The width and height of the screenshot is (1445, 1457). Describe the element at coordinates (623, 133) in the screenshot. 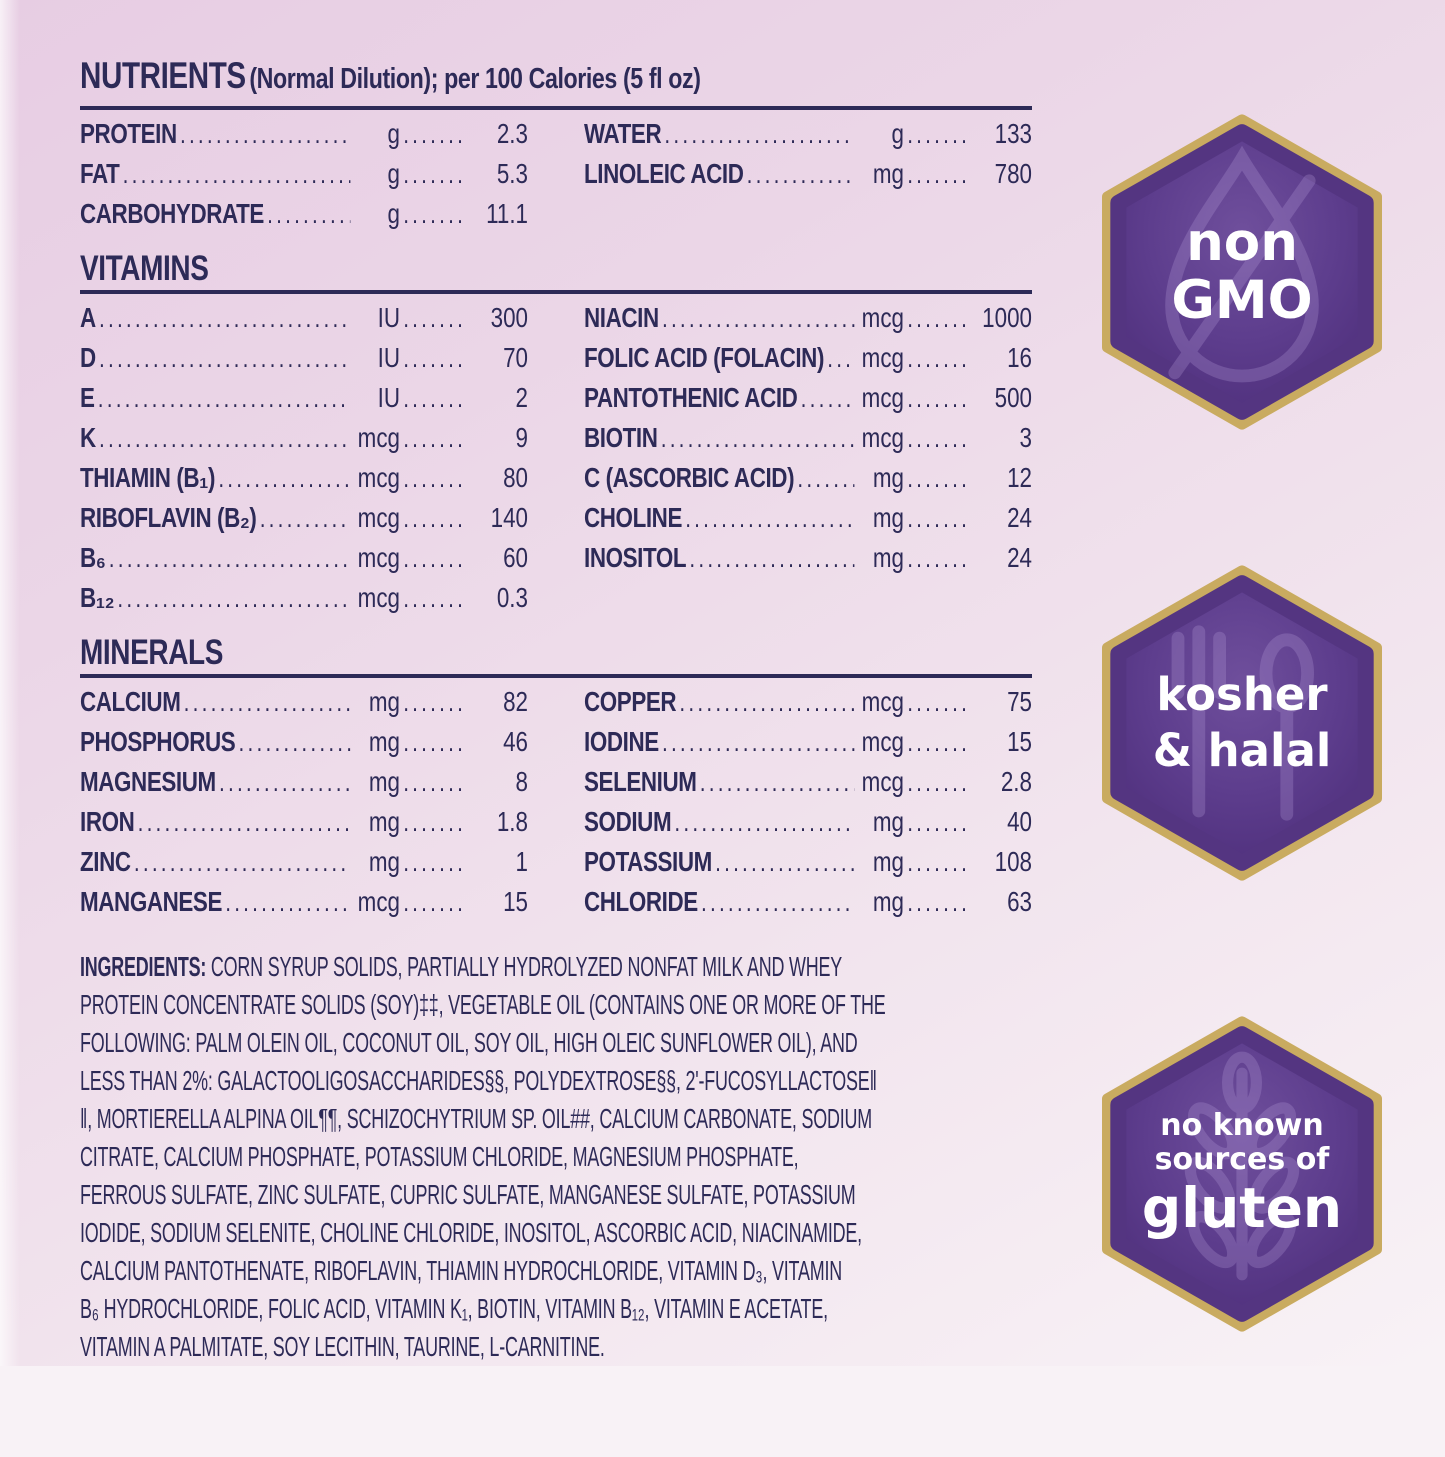

I see `nutrient-label: WATER` at that location.